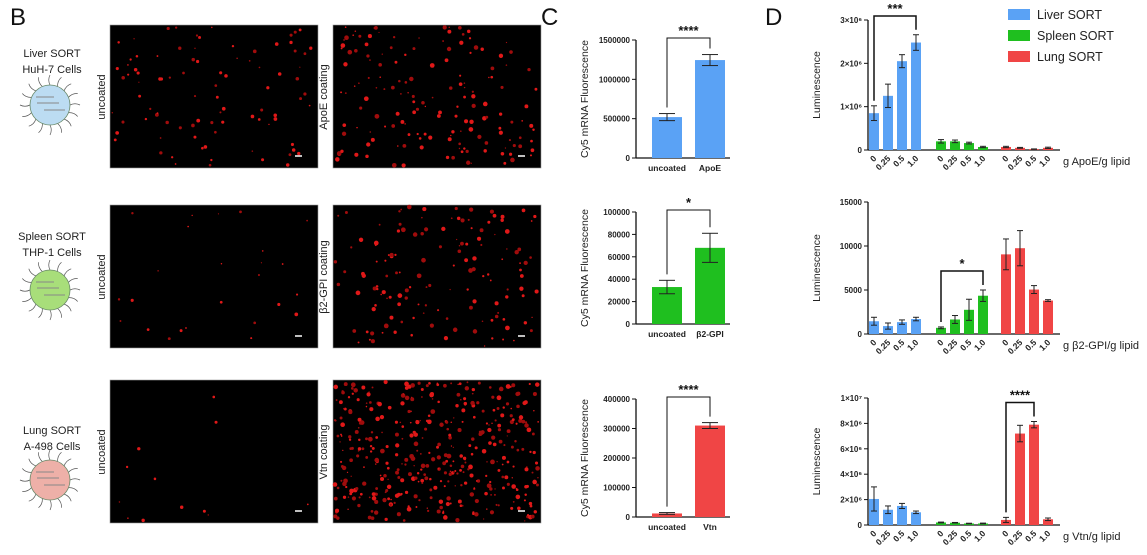  What do you see at coordinates (102, 451) in the screenshot?
I see `image-label-left: uncoated` at bounding box center [102, 451].